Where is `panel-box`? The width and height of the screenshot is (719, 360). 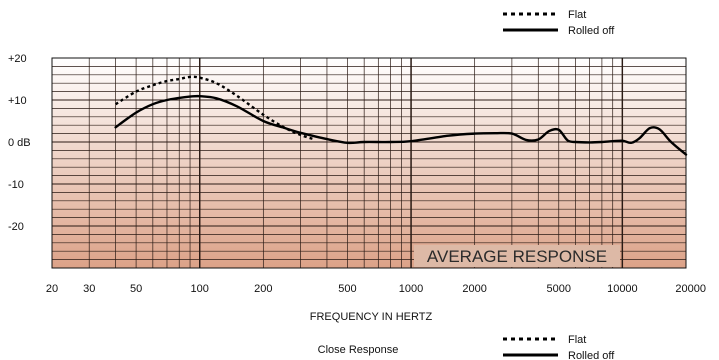
panel-box is located at coordinates (517, 256).